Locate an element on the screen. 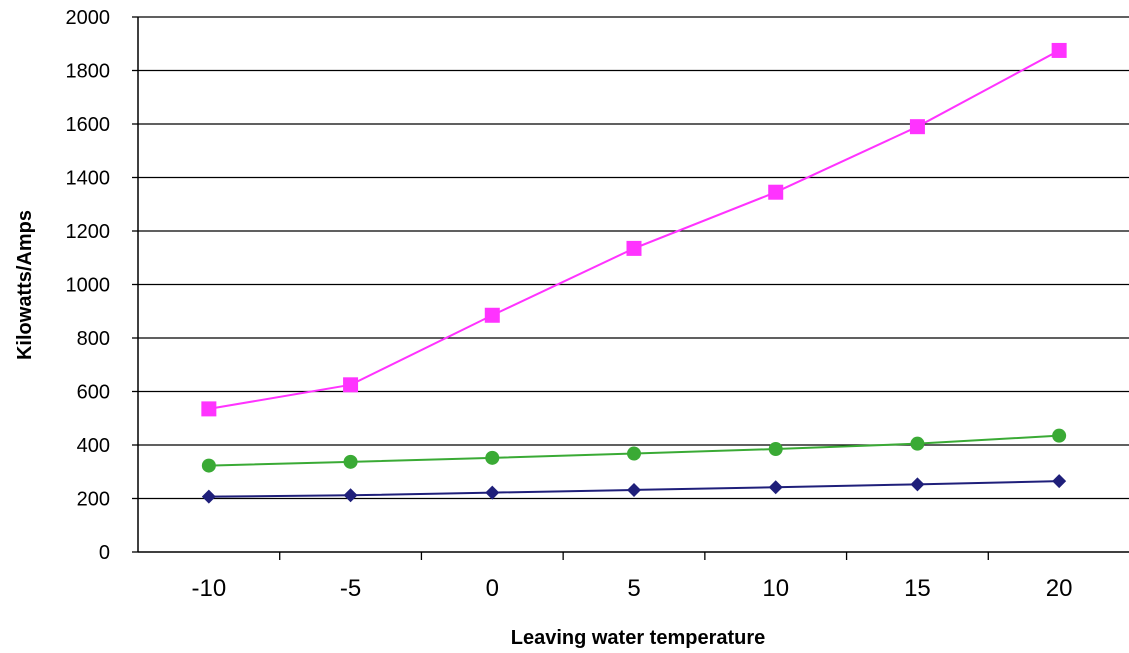 This screenshot has width=1129, height=653. y-tick-label: 600 is located at coordinates (93, 393).